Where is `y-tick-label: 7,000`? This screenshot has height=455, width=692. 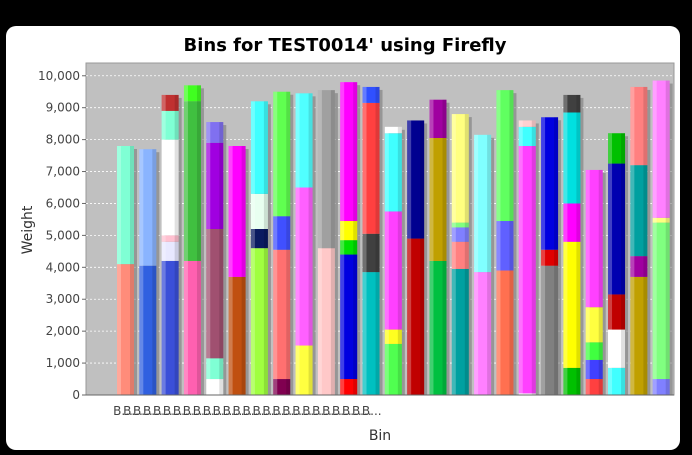
y-tick-label: 7,000 is located at coordinates (63, 172).